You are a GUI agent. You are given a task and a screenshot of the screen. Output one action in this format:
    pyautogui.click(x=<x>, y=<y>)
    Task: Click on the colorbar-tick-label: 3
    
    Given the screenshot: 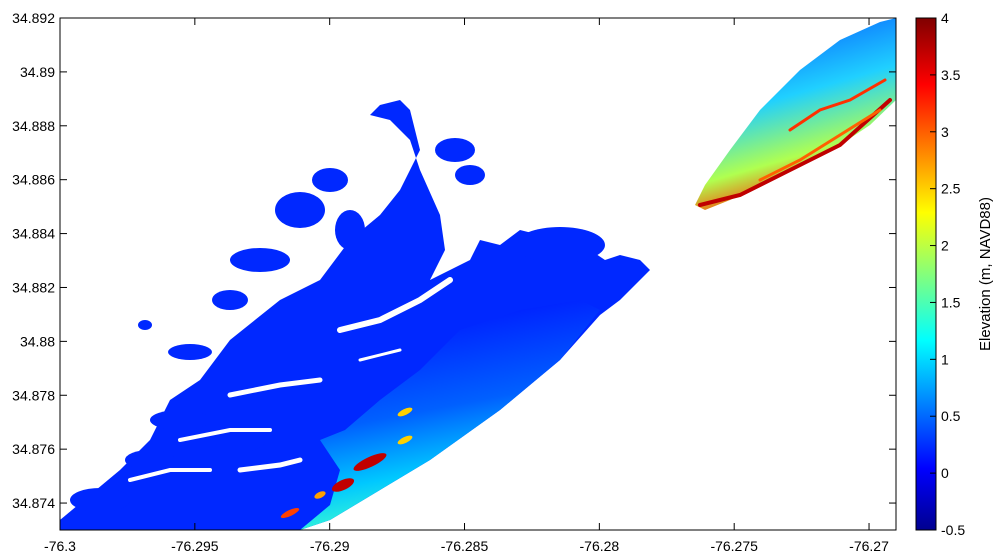 What is the action you would take?
    pyautogui.click(x=945, y=132)
    